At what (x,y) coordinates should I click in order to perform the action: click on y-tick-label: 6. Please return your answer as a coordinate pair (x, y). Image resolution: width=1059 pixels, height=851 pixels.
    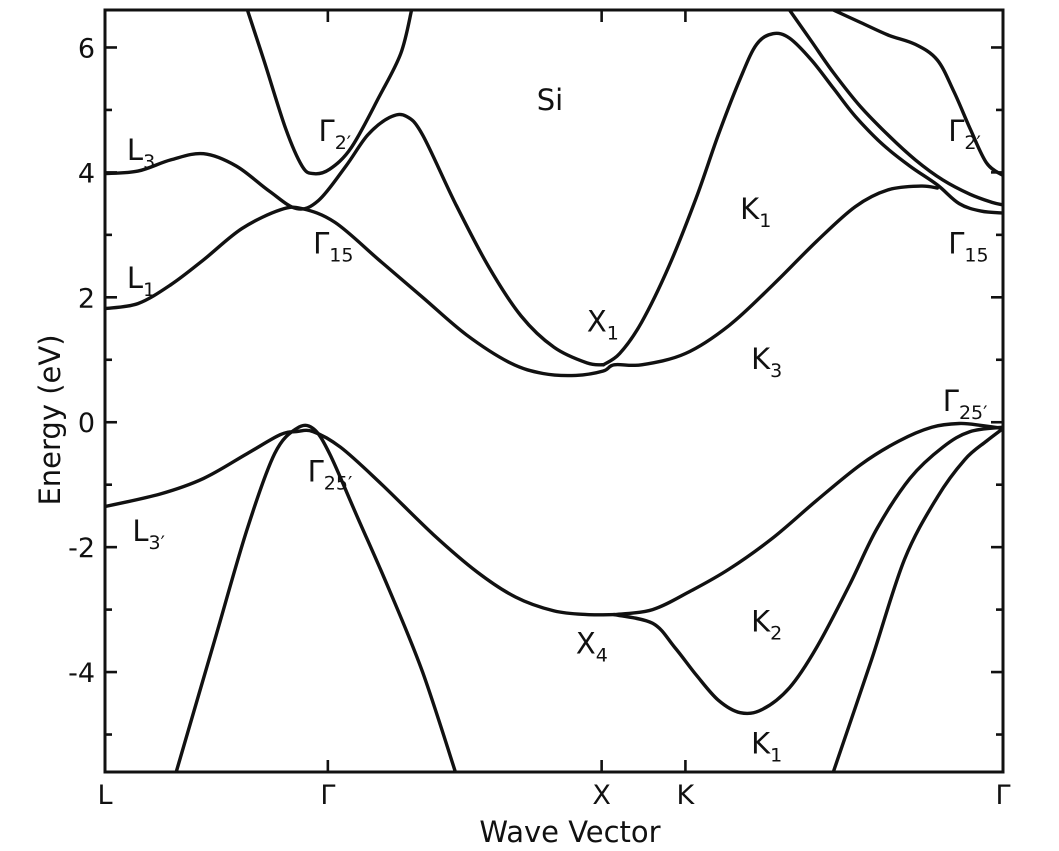
    Looking at the image, I should click on (86, 48).